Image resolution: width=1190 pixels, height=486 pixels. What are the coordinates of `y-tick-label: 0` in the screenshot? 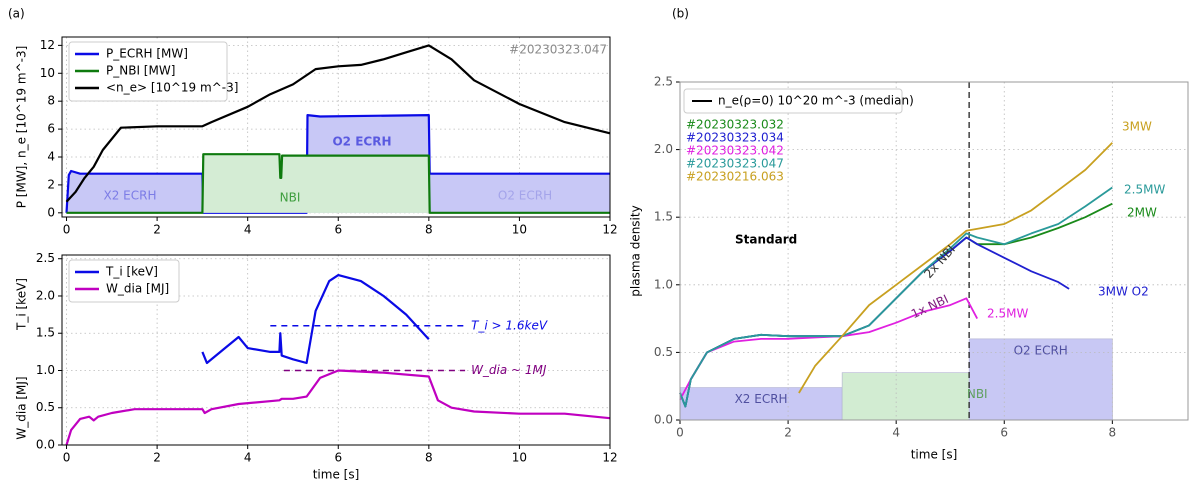 It's located at (51, 212).